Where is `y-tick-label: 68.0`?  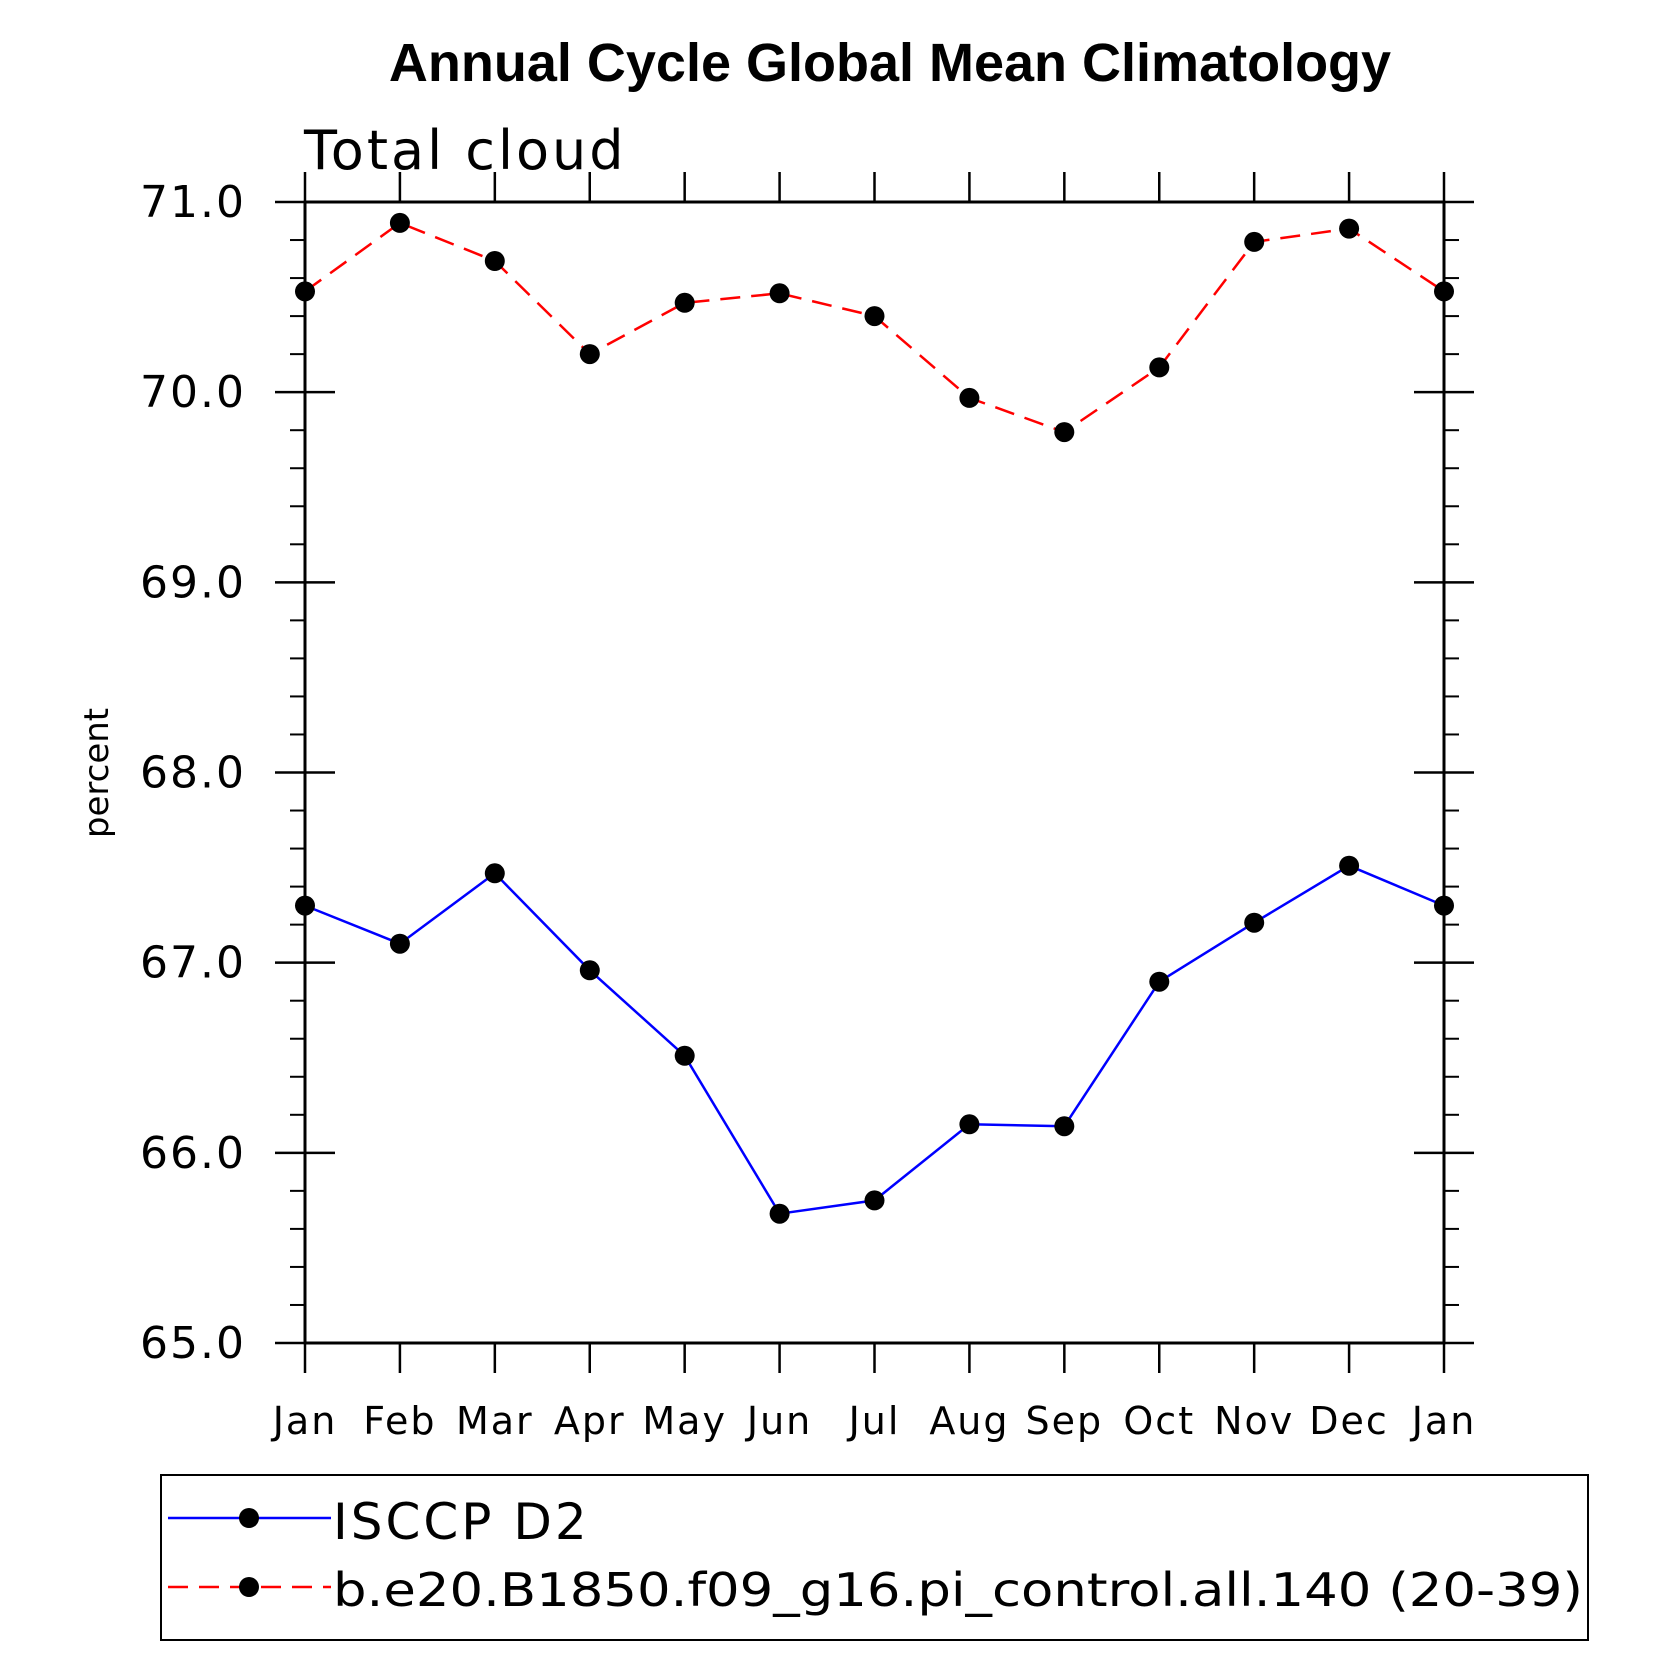 y-tick-label: 68.0 is located at coordinates (193, 773).